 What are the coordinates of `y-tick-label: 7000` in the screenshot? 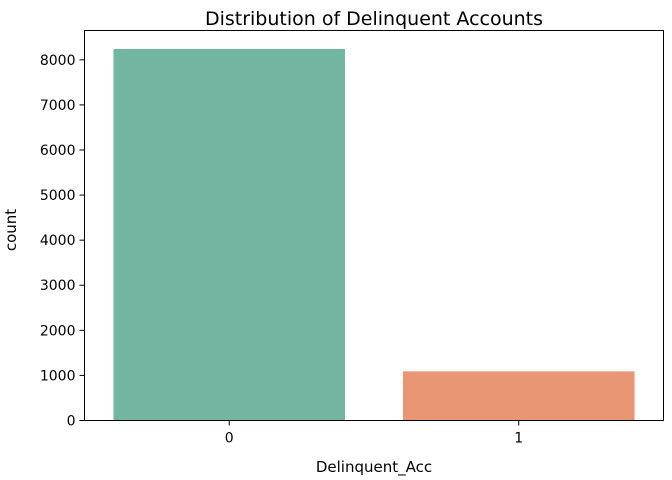 It's located at (58, 106).